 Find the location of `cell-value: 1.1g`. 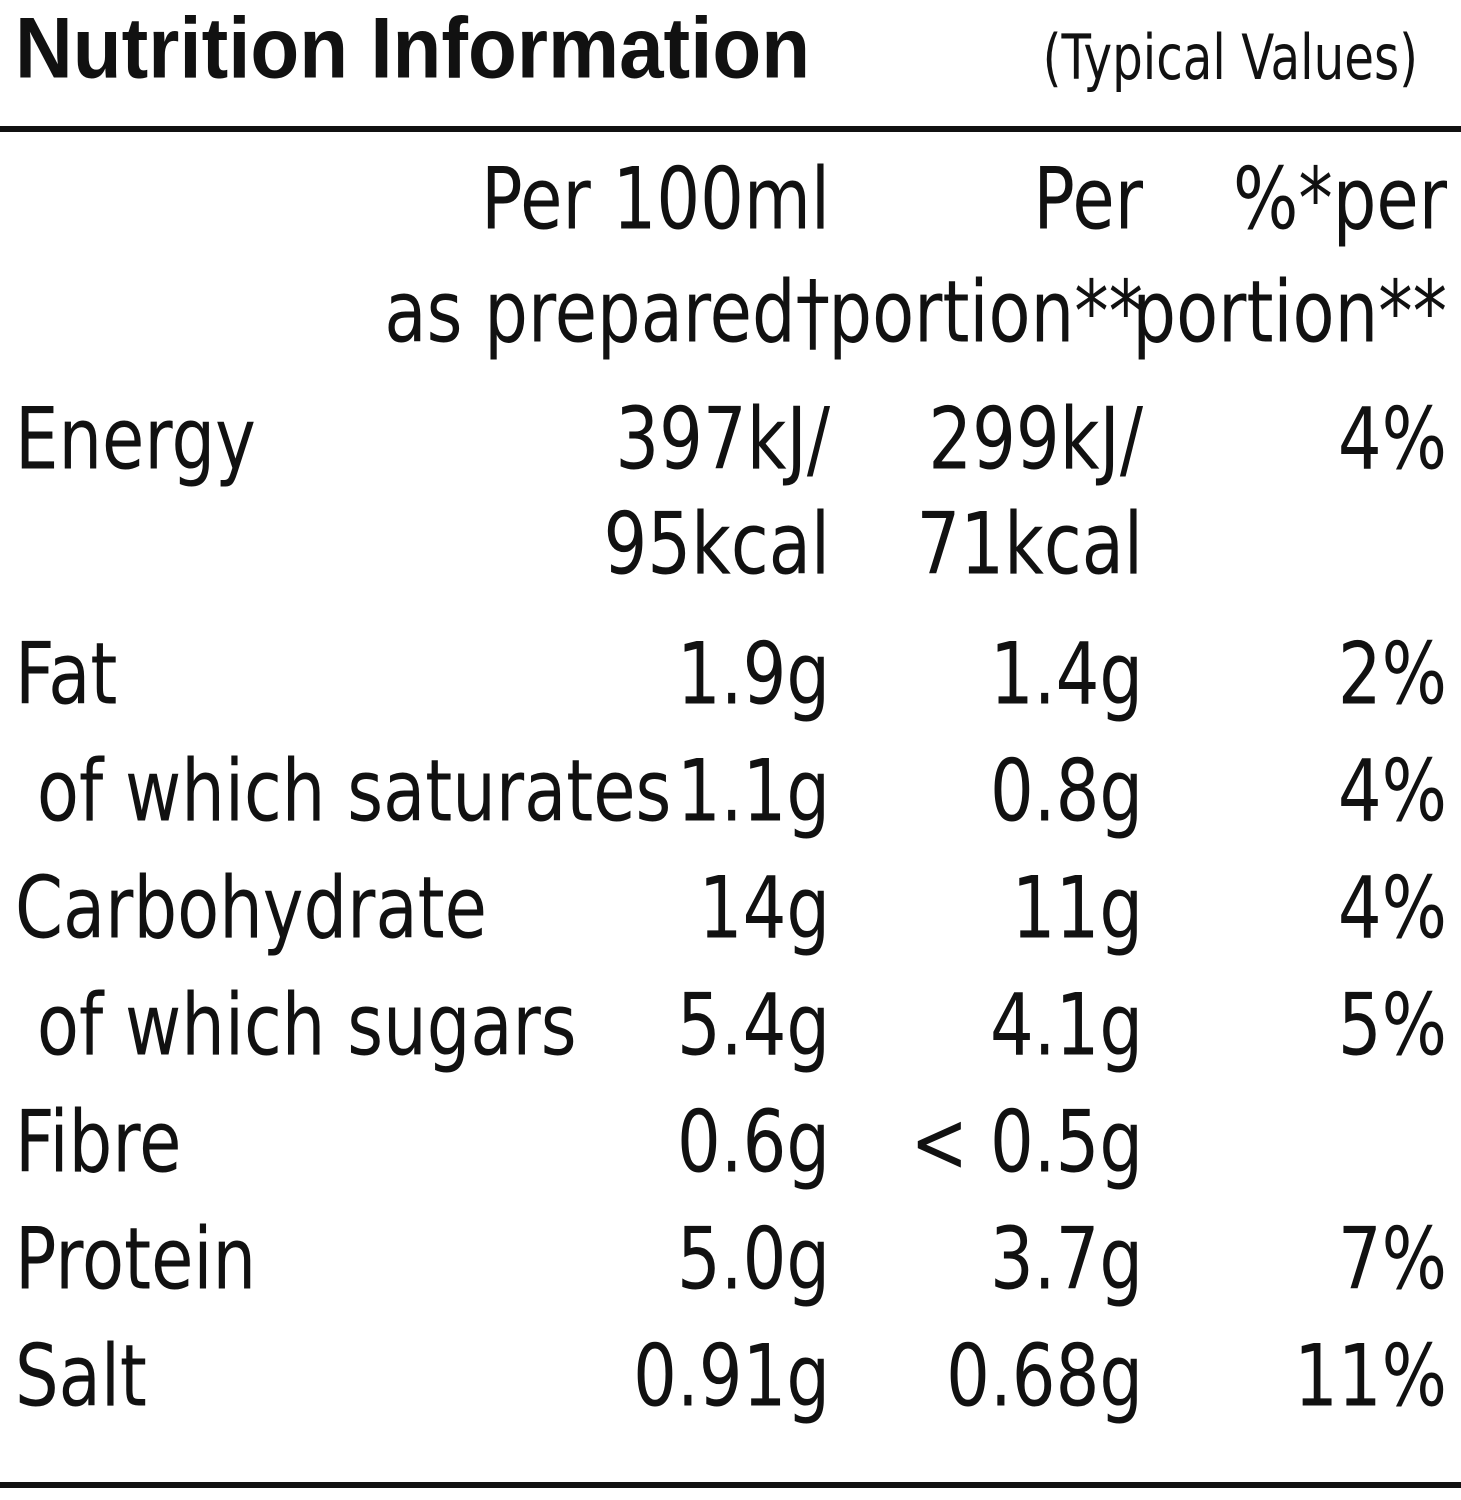

cell-value: 1.1g is located at coordinates (753, 791).